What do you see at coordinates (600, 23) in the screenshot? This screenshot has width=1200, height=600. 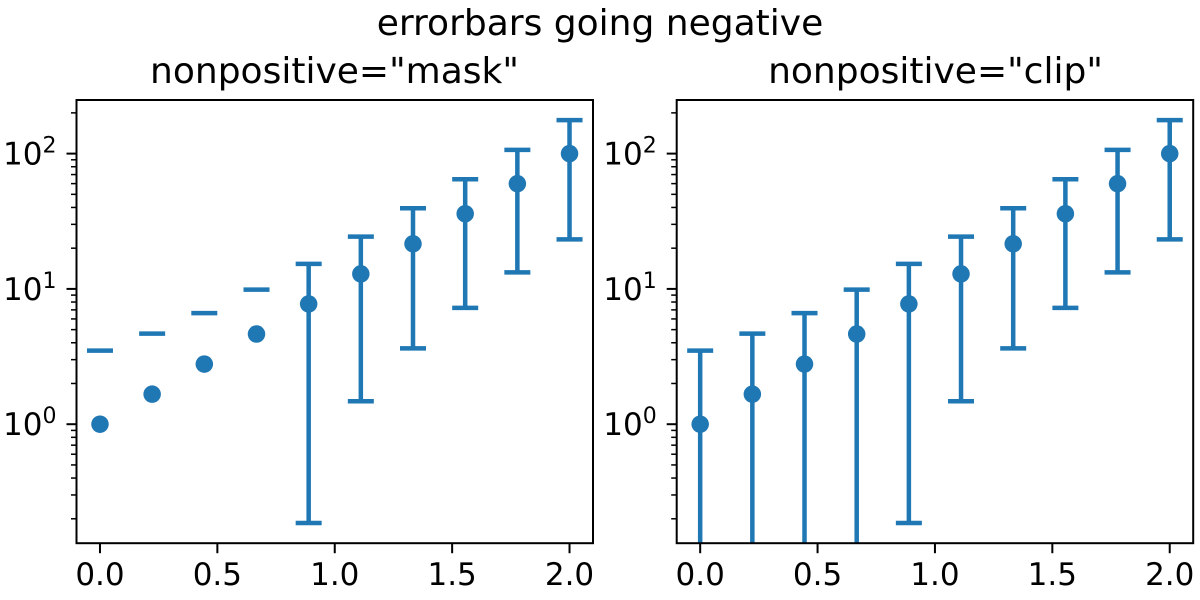 I see `figure-title: errorbars going negative` at bounding box center [600, 23].